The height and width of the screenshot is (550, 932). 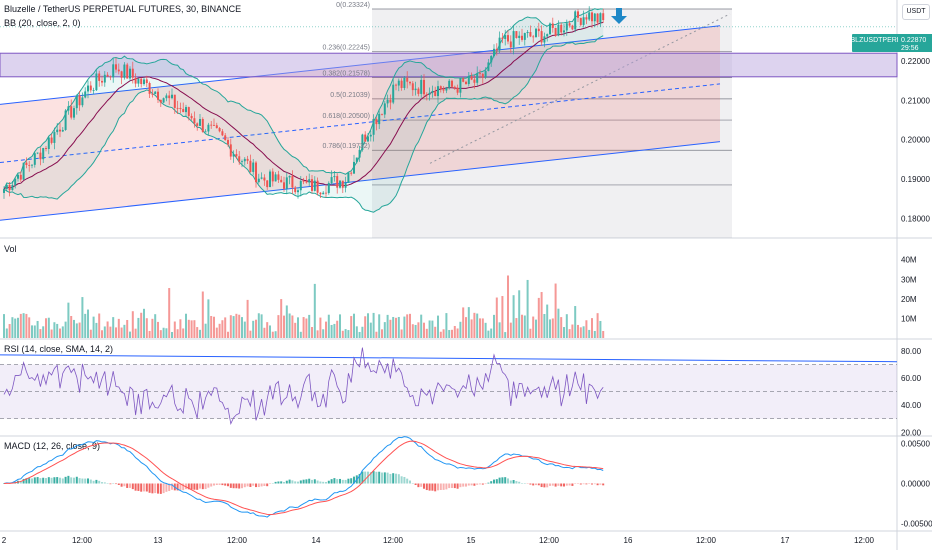 I want to click on price-badge: BLZUSDTPERP 0.22870 29:56, so click(x=891, y=43).